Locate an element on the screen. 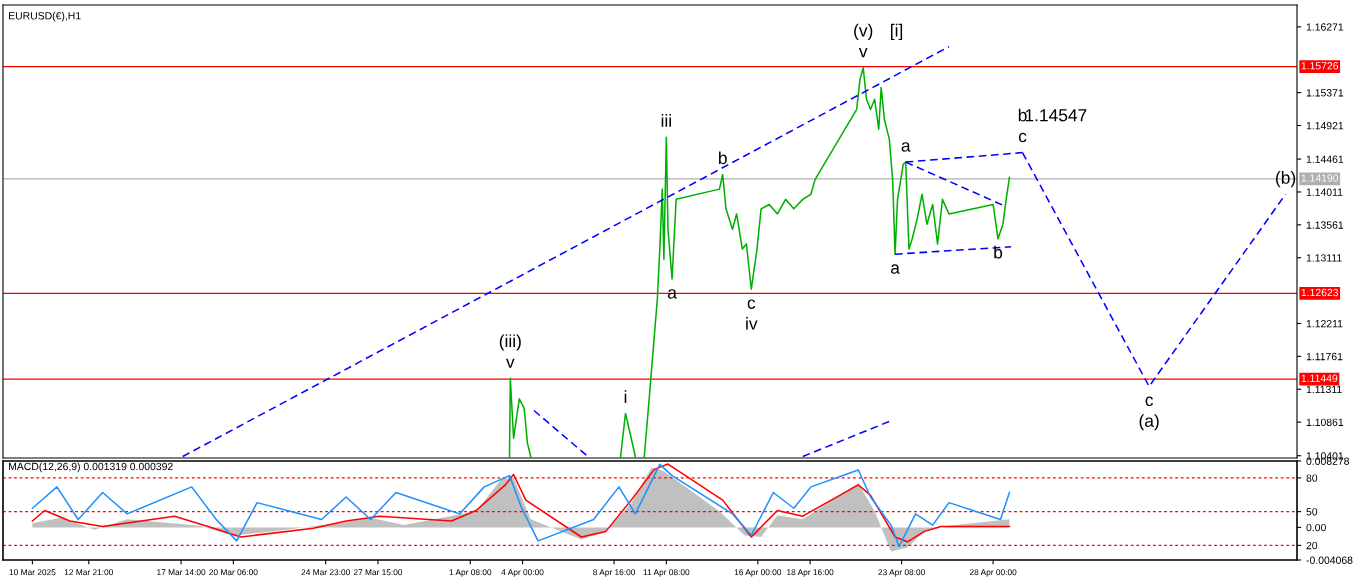 This screenshot has width=1366, height=588. y-tick-label: 1.13561 is located at coordinates (1325, 225).